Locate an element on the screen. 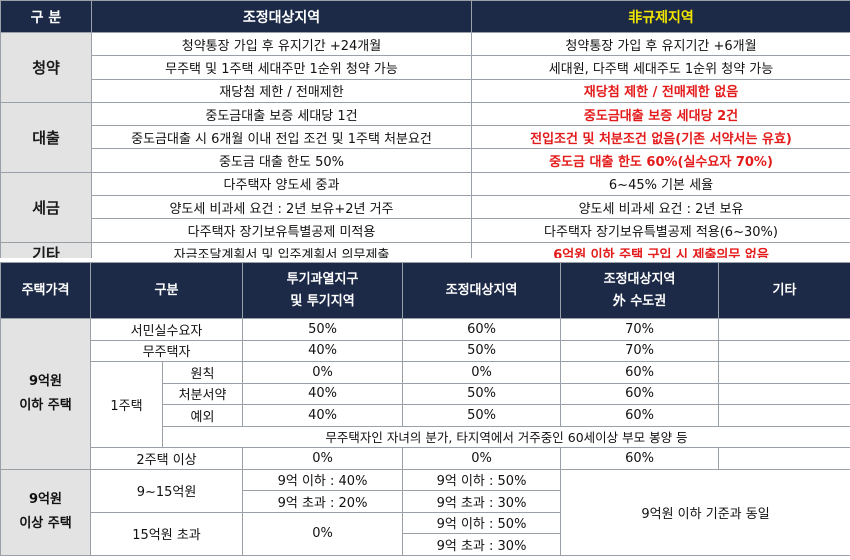 This screenshot has height=560, width=850. cell-non-regulated: 세대원, 다주택 세대주도 1순위 청약 가능 is located at coordinates (660, 67).